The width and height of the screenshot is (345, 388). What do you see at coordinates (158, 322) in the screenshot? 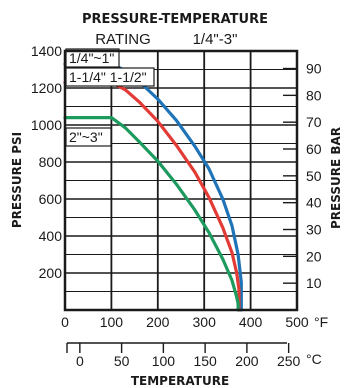
I see `x-tick-label-f: 200` at bounding box center [158, 322].